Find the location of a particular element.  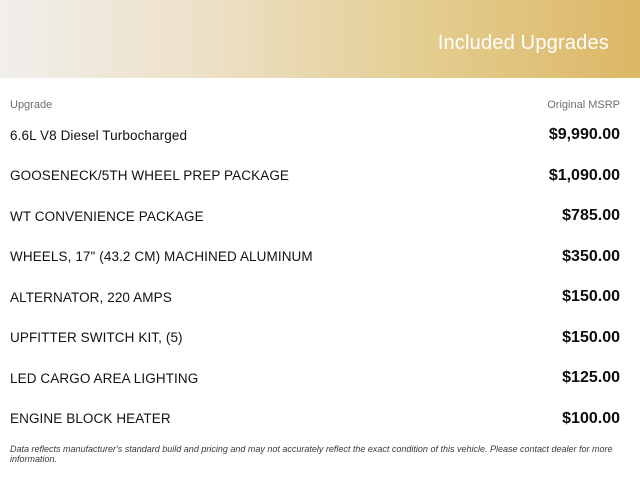

upgrade-name: WHEELS, 17" (43.2 CM) MACHINED ALUMINUM is located at coordinates (161, 257).